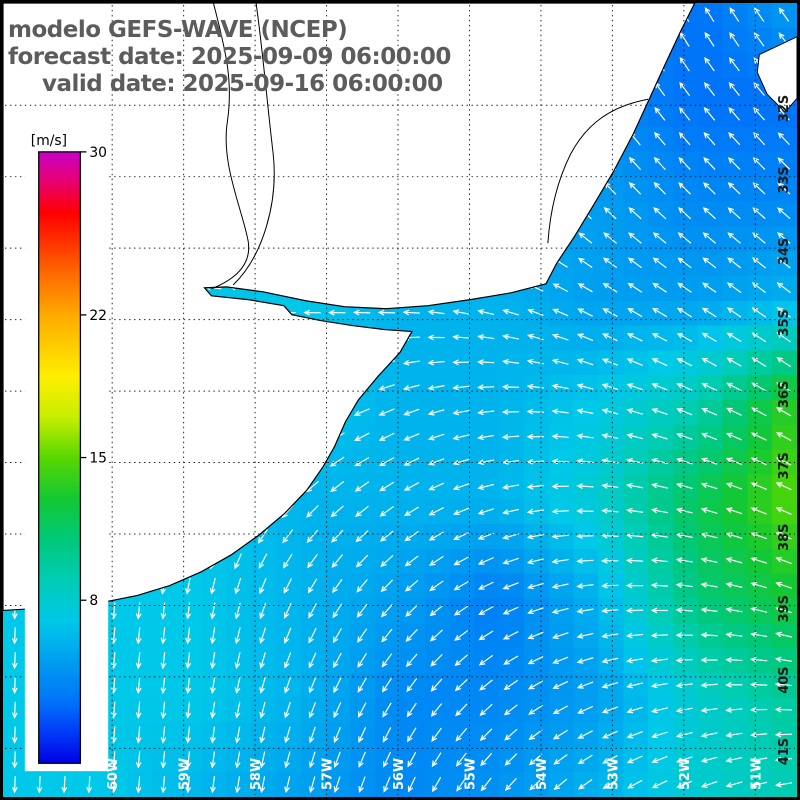 Image resolution: width=800 pixels, height=800 pixels. What do you see at coordinates (784, 465) in the screenshot?
I see `latitude-label: 37S` at bounding box center [784, 465].